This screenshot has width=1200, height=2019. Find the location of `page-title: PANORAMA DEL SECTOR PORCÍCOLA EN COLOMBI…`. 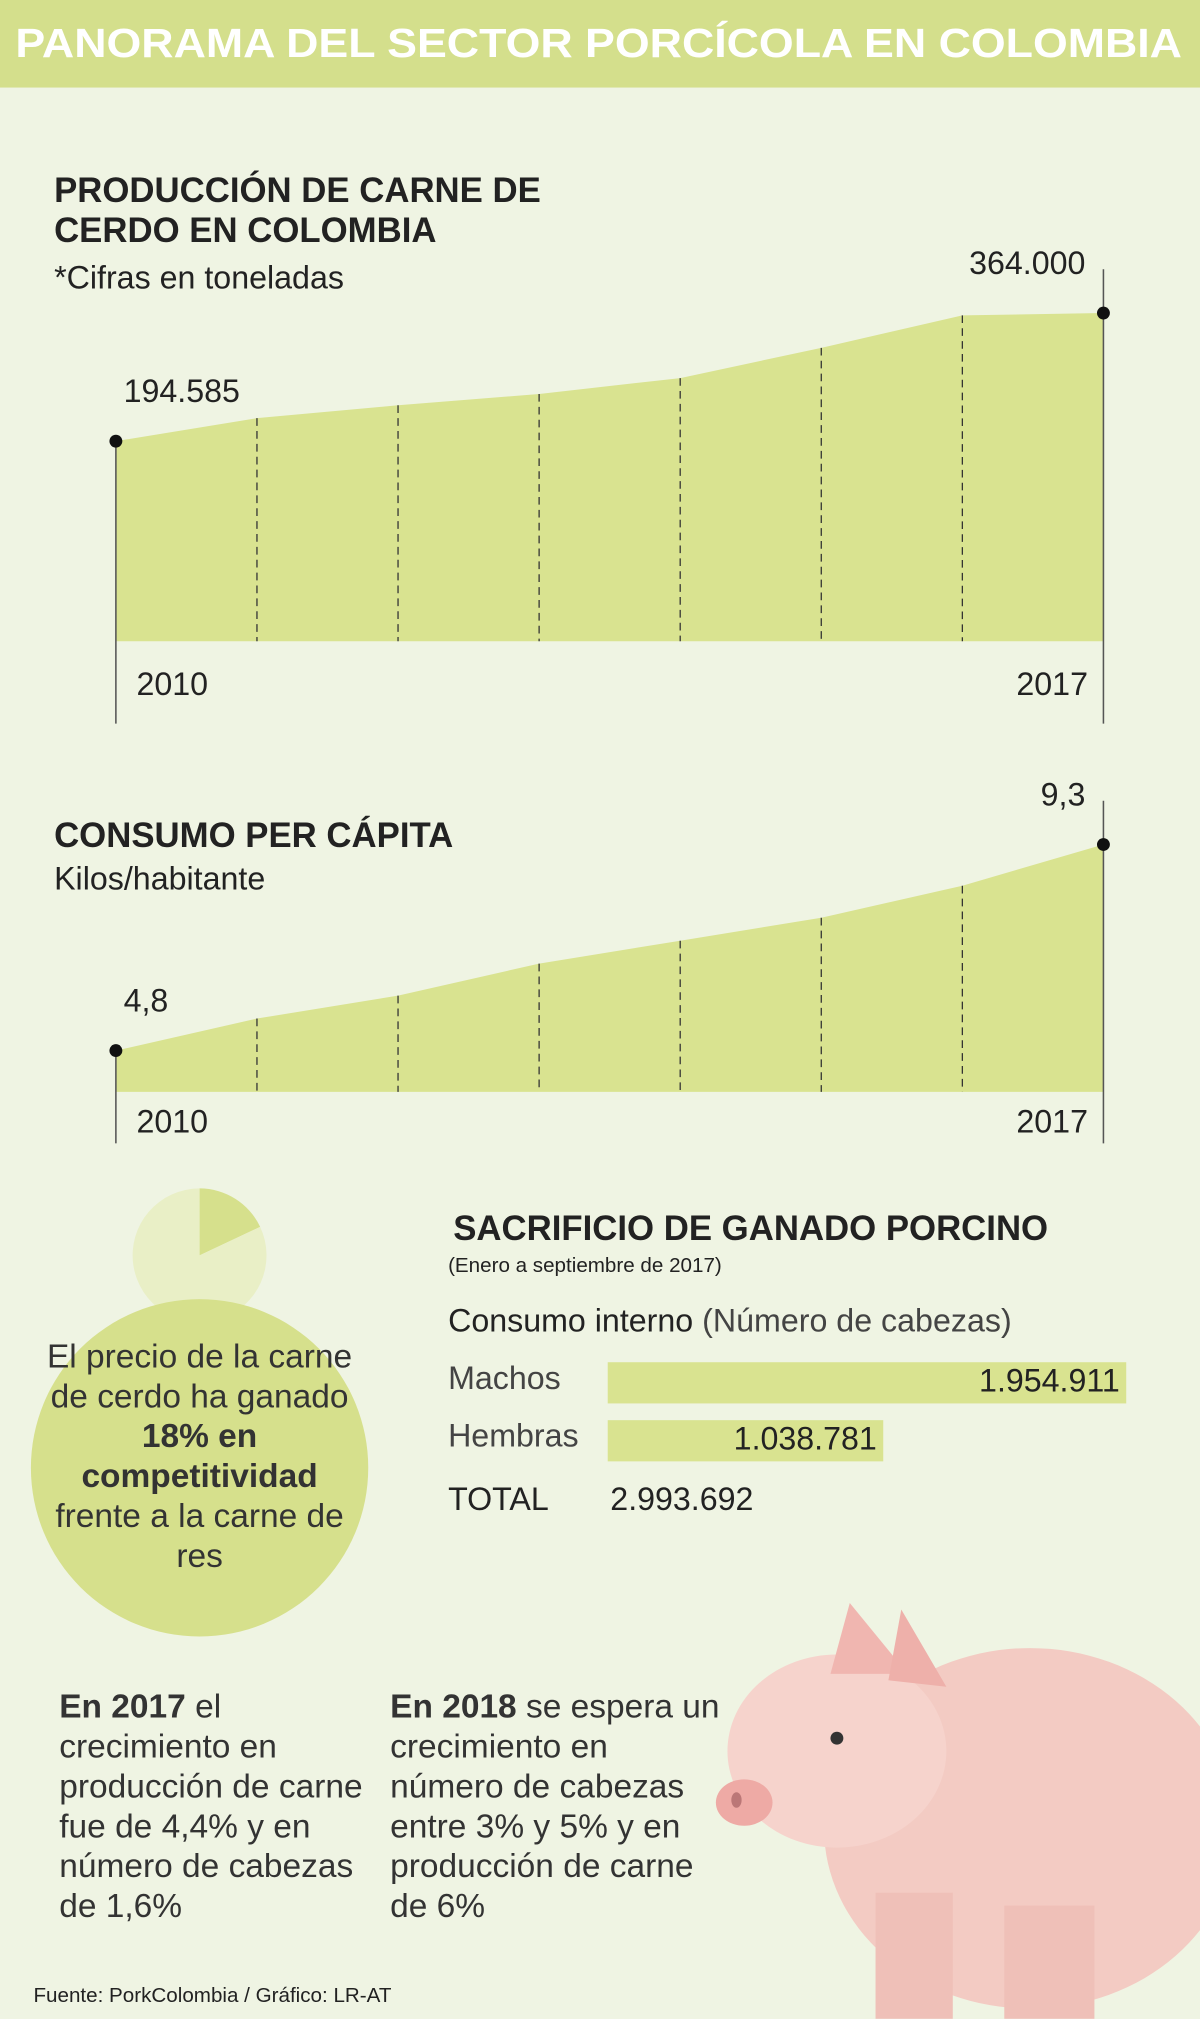

page-title: PANORAMA DEL SECTOR PORCÍCOLA EN COLOMBI… is located at coordinates (598, 43).